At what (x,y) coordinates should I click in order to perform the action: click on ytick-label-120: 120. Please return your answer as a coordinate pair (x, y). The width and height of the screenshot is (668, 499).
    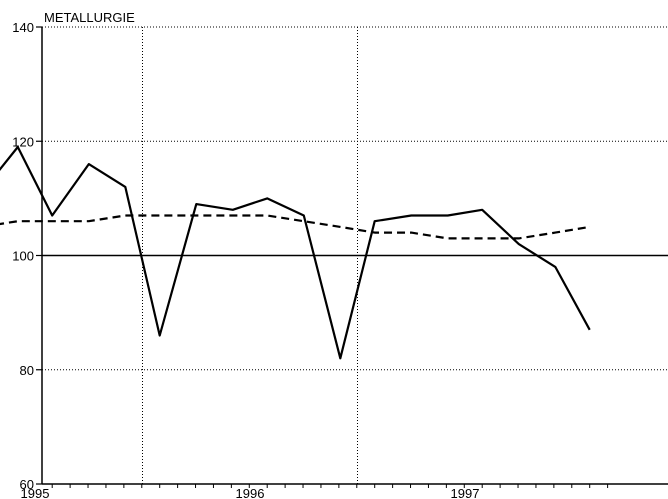
    Looking at the image, I should click on (23, 141).